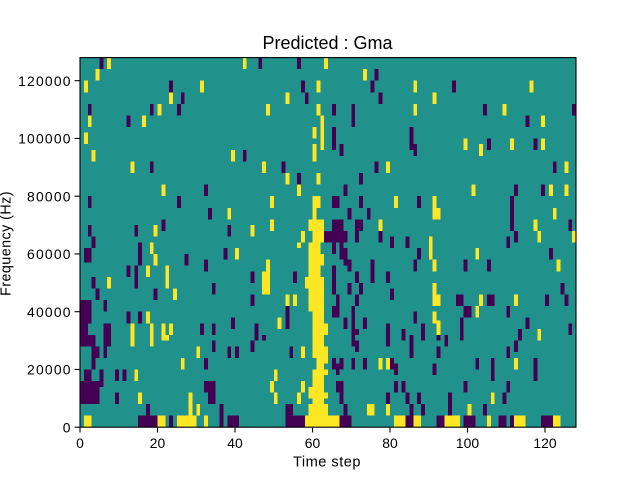 This screenshot has width=640, height=480. I want to click on svg-text: Frequency (Hz), so click(7, 243).